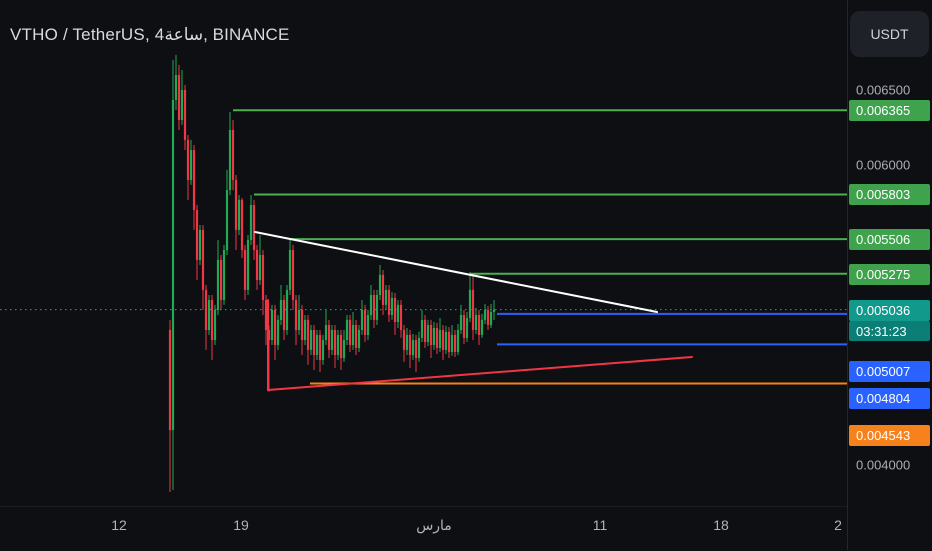  I want to click on time-axis-label: 19, so click(241, 525).